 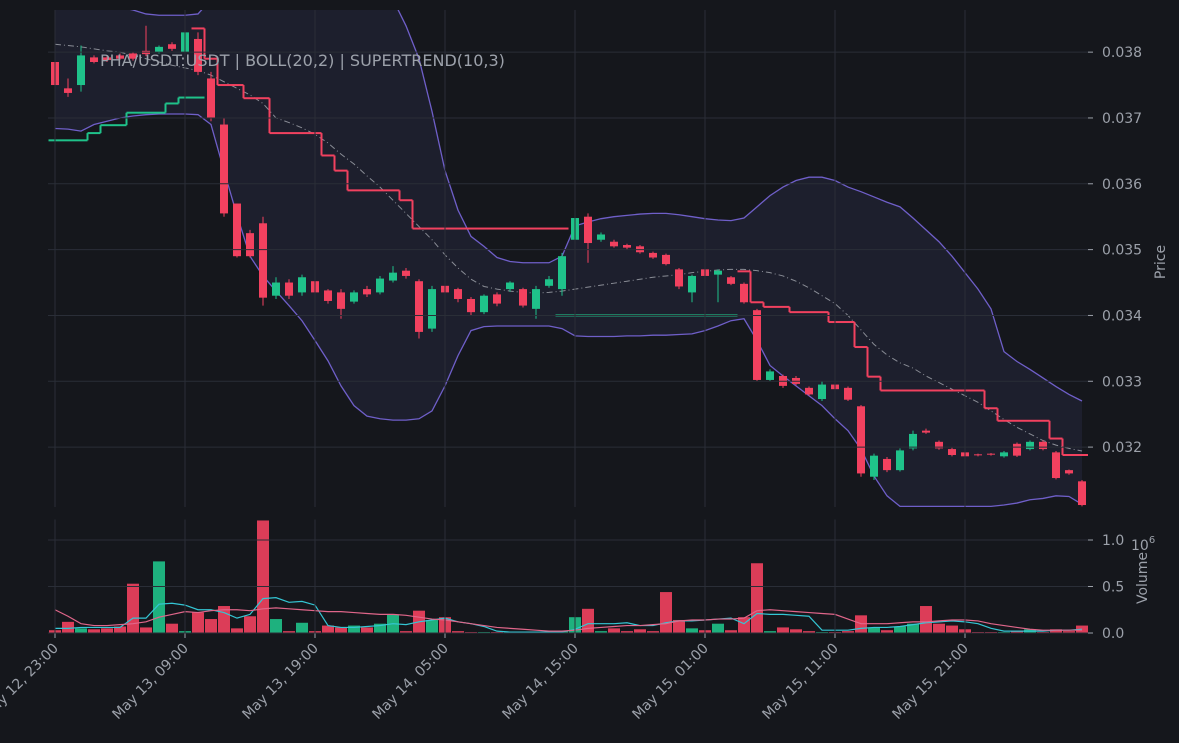 I want to click on y-tick-label: 0.0, so click(x=1113, y=634).